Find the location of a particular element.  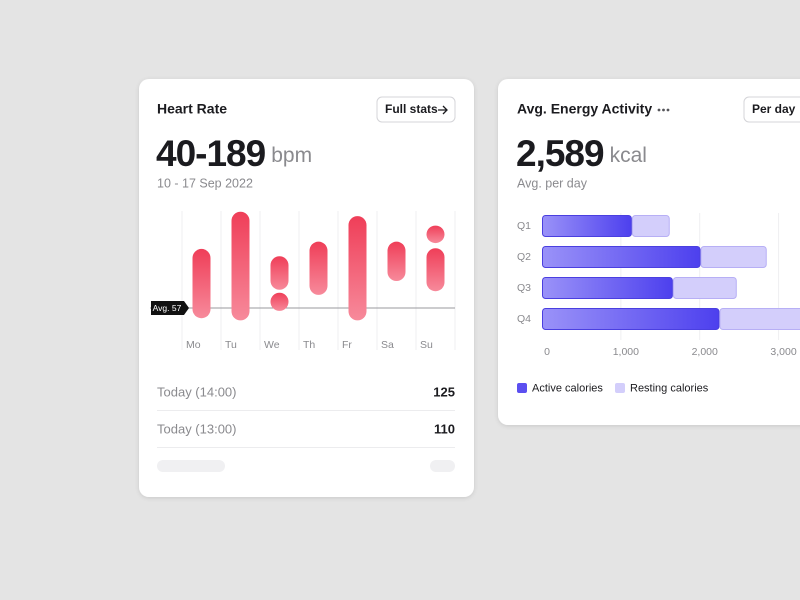

legend-label: Resting calories is located at coordinates (669, 388).